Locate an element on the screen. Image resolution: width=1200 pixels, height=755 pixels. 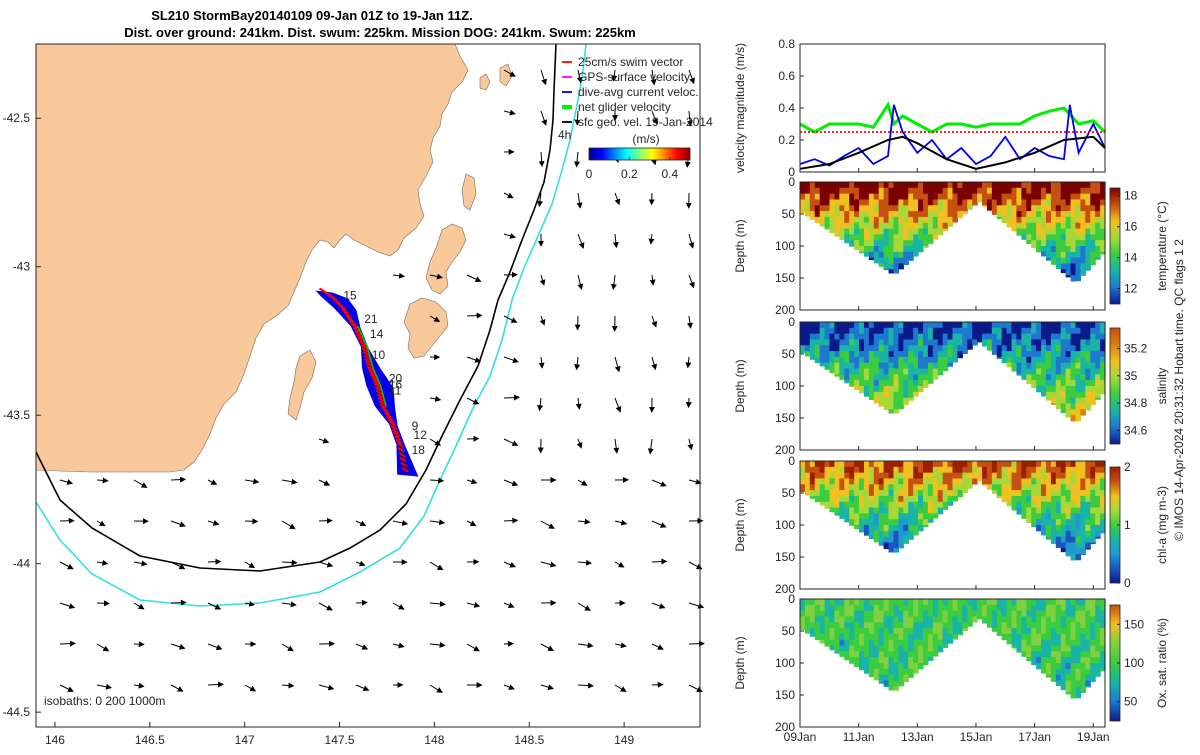
legend-label: 25cm/s swim vector is located at coordinates (630, 62).